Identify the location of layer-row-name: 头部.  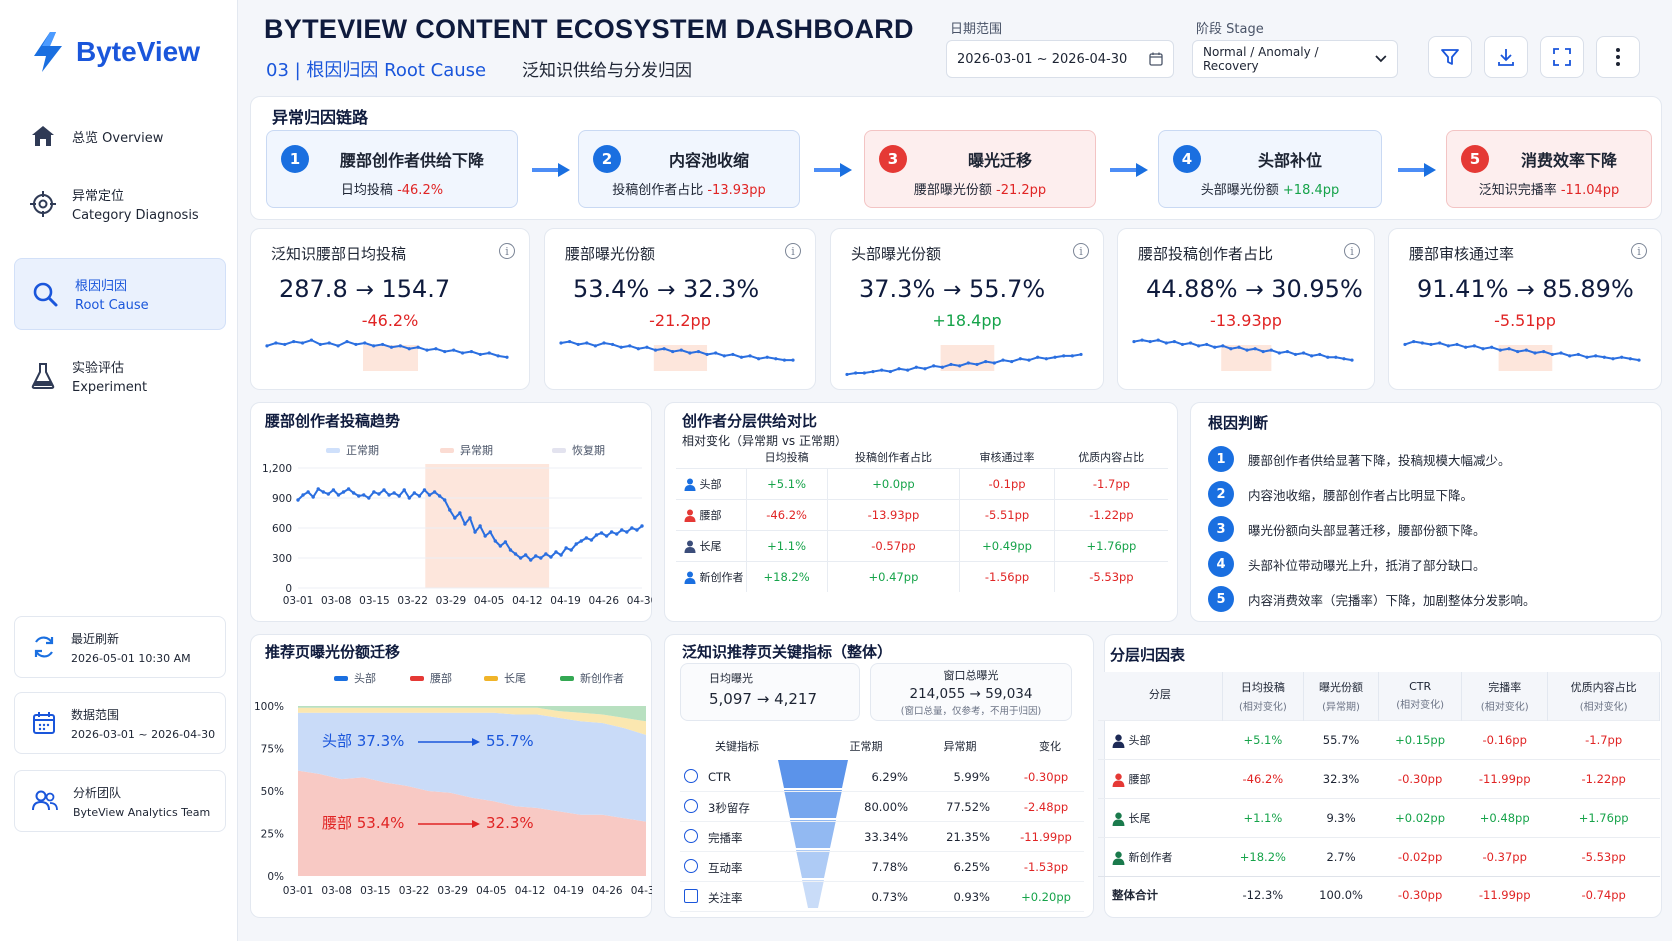
(1139, 740).